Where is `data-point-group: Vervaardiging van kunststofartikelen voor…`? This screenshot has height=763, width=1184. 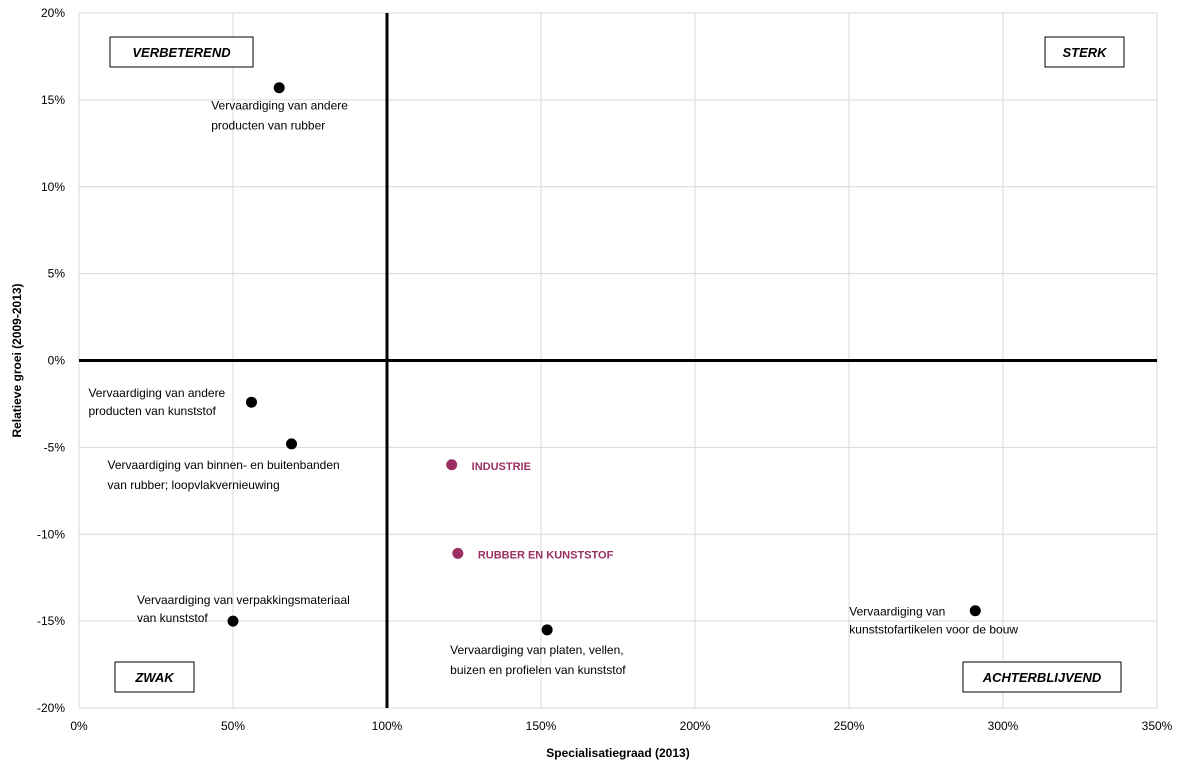
data-point-group: Vervaardiging van kunststofartikelen voor… is located at coordinates (933, 621).